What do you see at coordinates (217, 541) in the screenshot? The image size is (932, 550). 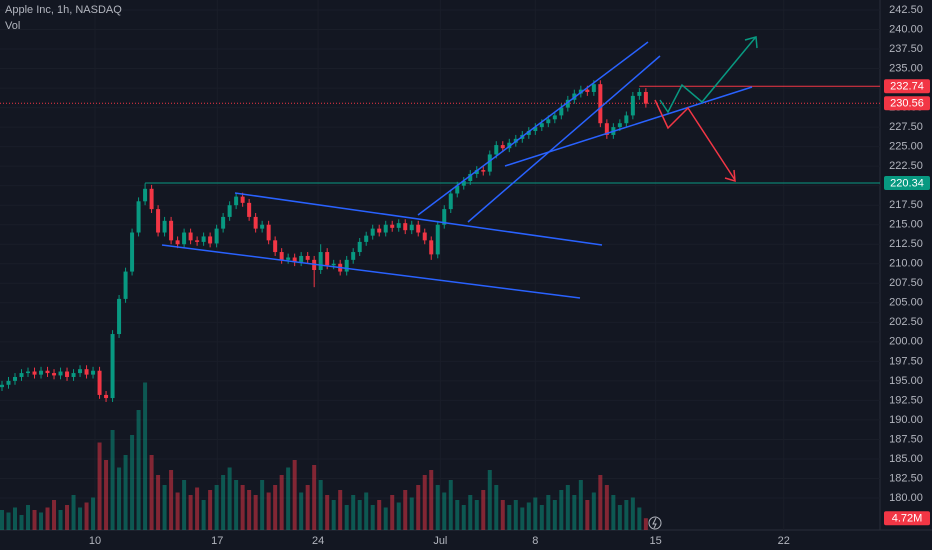 I see `x-tick-label: 17` at bounding box center [217, 541].